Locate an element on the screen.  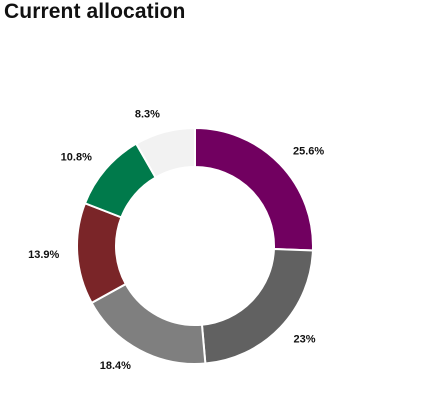
slice-label-2: 23% is located at coordinates (305, 340).